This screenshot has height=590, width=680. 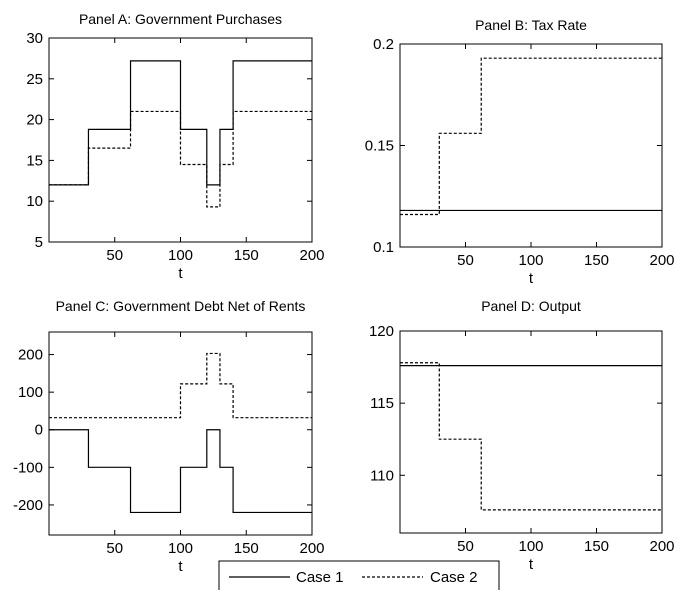 I want to click on panel-a-ytick-label-3: 20, so click(x=34, y=120).